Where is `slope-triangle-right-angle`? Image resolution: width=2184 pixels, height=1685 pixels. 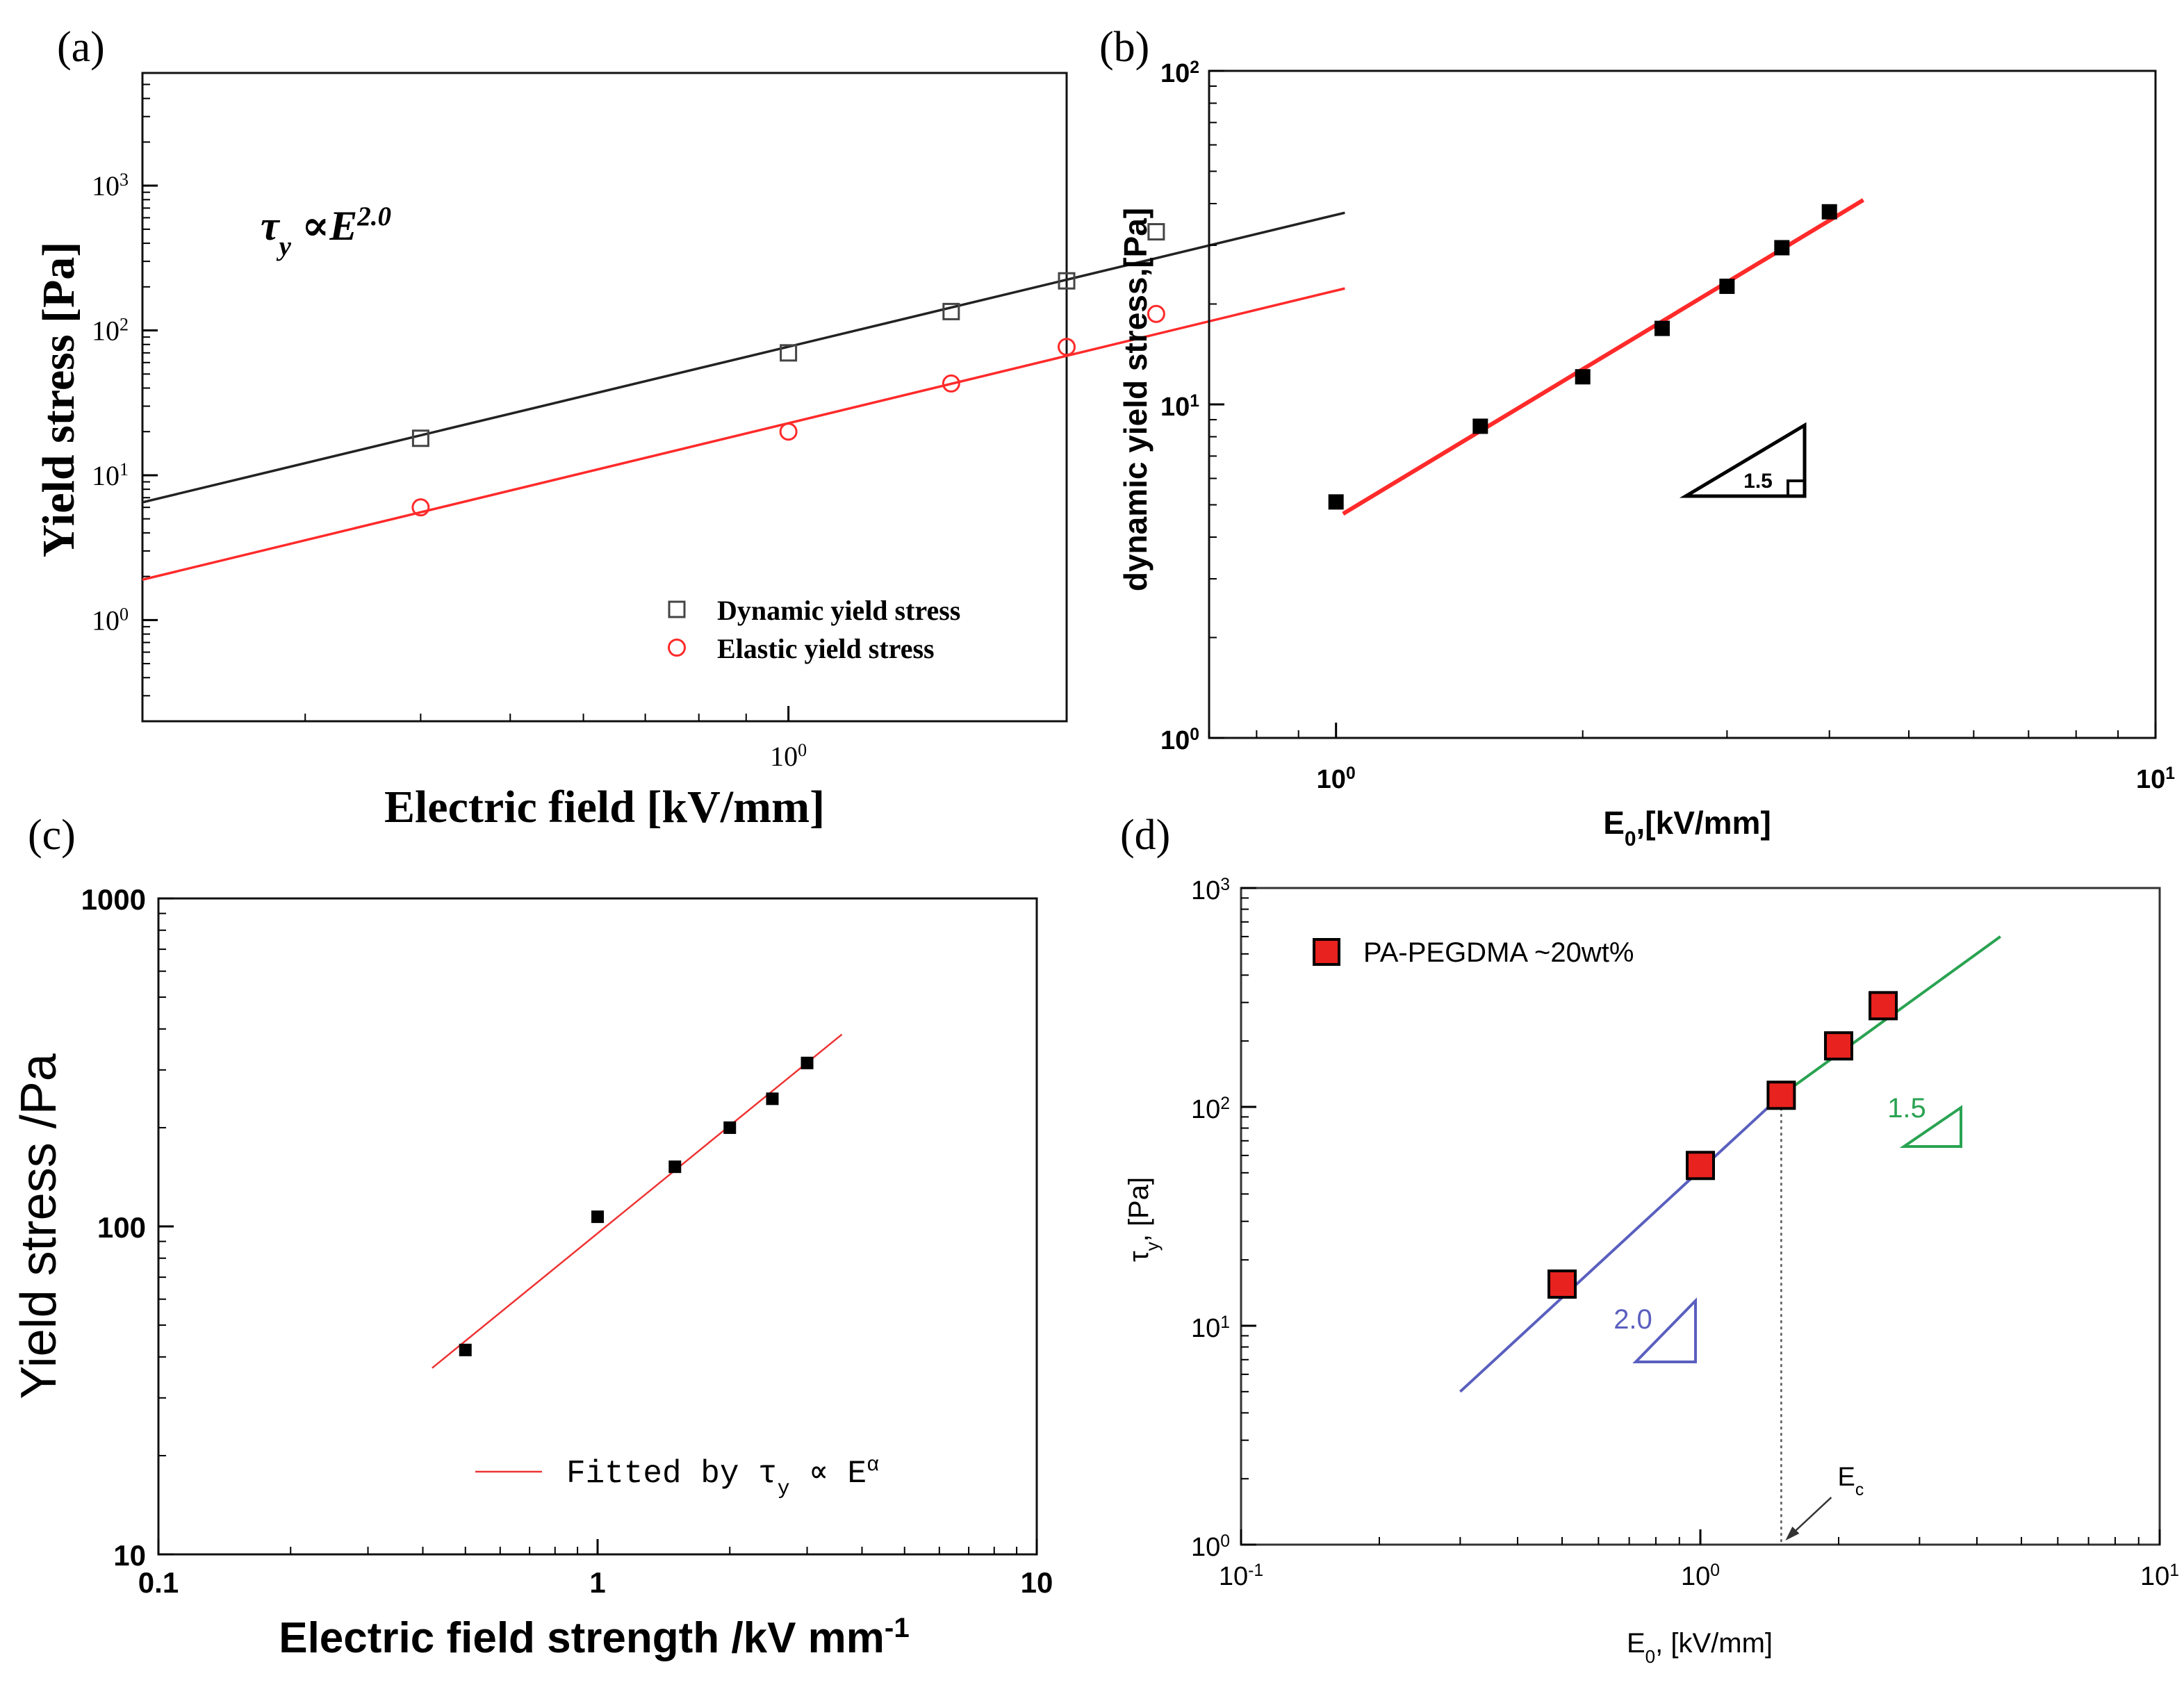 slope-triangle-right-angle is located at coordinates (1796, 487).